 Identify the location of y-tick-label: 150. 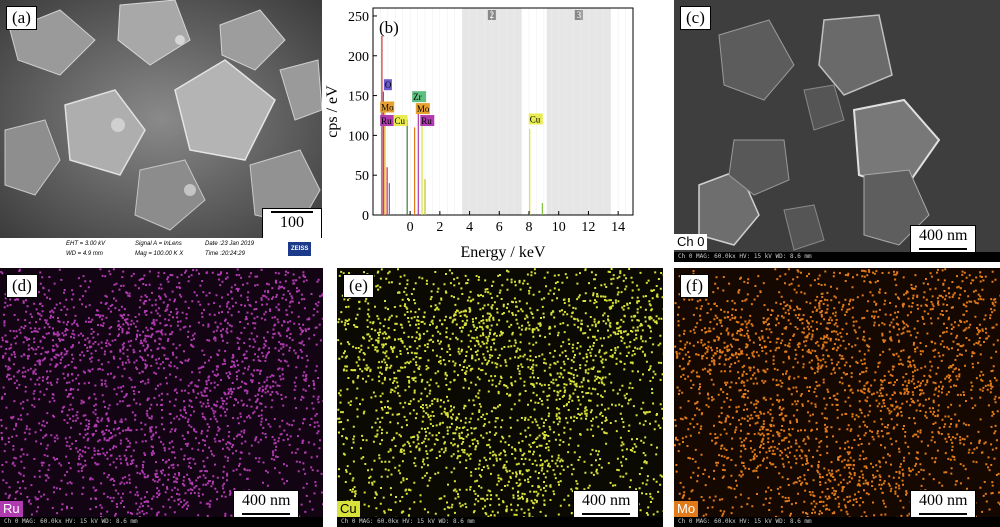
(358, 97).